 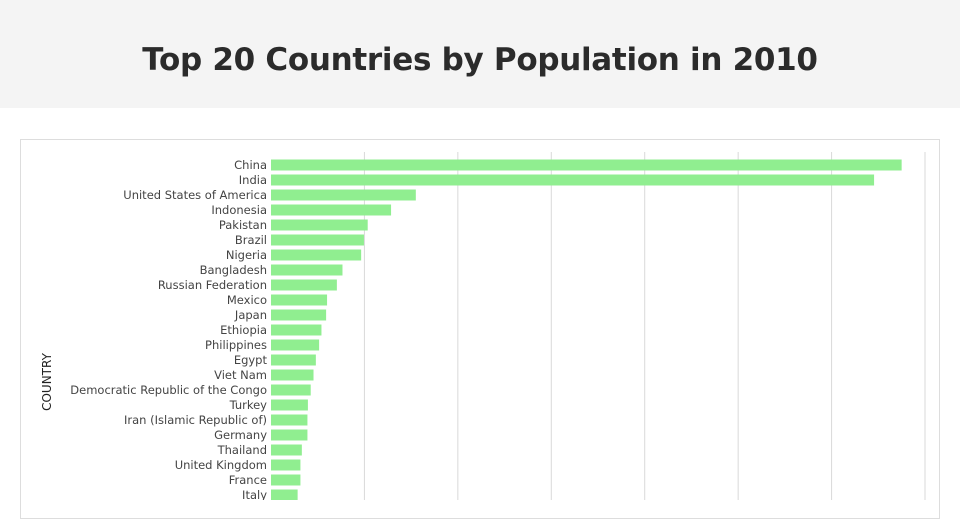 What do you see at coordinates (251, 240) in the screenshot?
I see `category-label: Brazil` at bounding box center [251, 240].